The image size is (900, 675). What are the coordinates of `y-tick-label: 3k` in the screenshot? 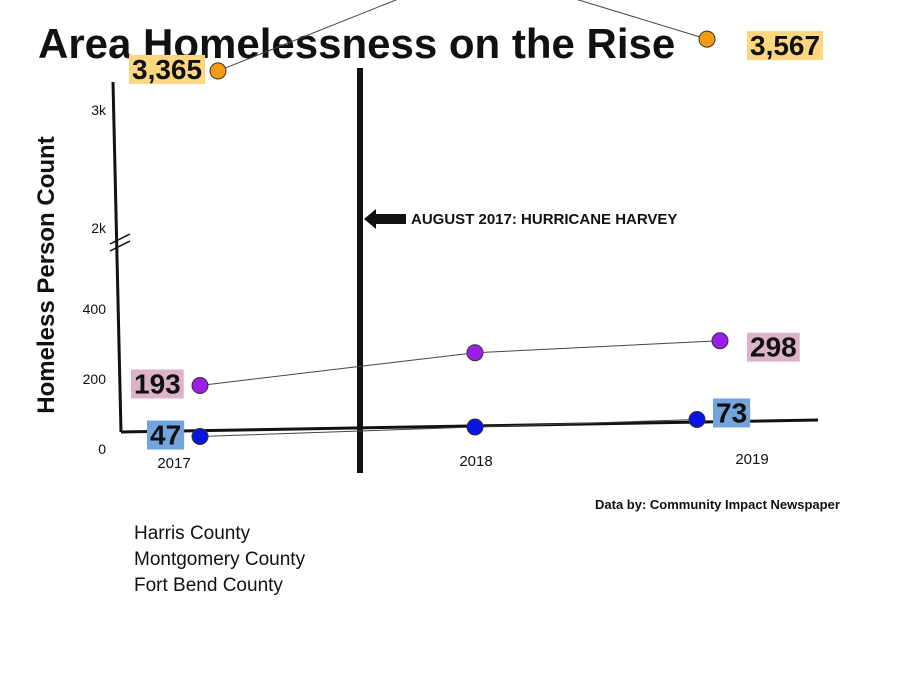 It's located at (99, 110).